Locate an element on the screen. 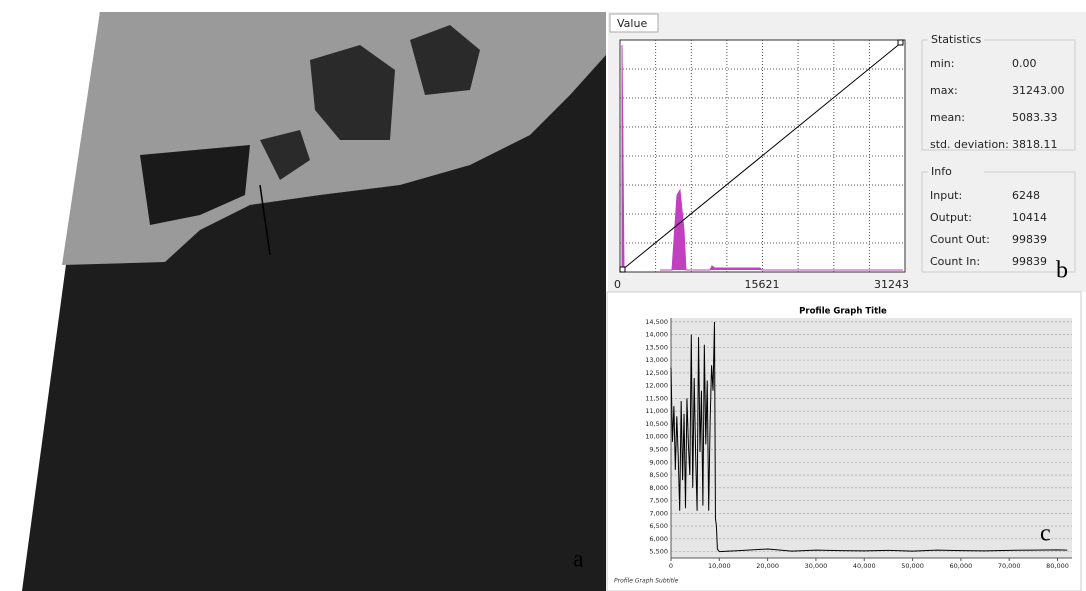  x-tick-label: 60,000 is located at coordinates (961, 566).